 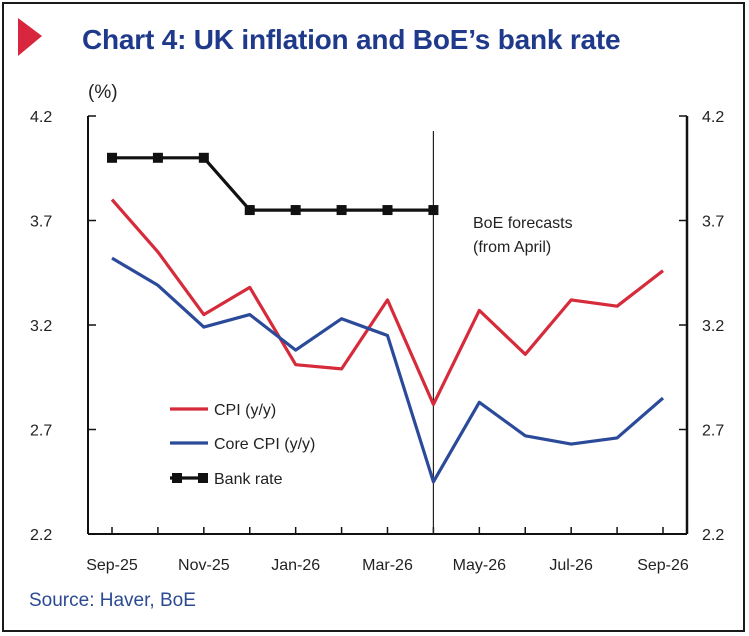 I want to click on forecast-annotation: (from April), so click(x=512, y=247).